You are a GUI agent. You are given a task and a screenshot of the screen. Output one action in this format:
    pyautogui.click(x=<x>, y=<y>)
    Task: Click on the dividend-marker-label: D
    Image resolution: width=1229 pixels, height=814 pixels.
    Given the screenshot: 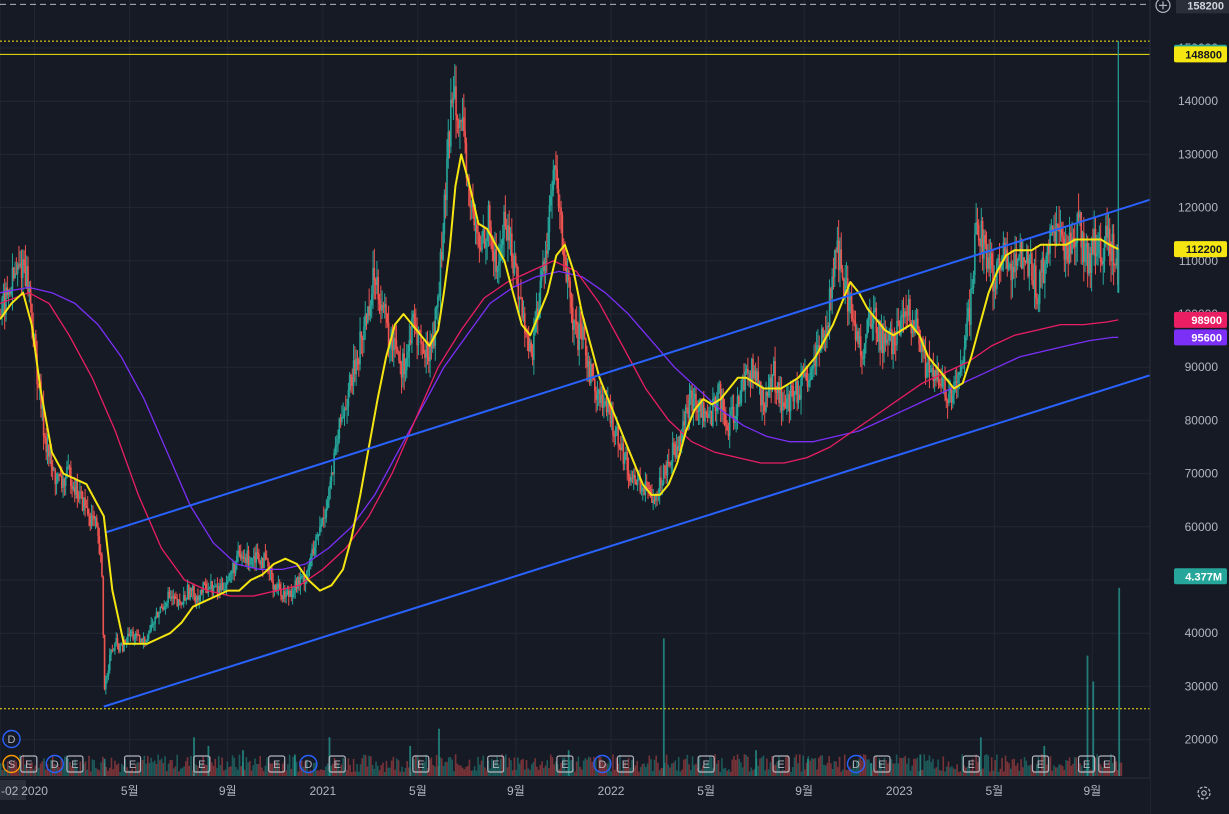 What is the action you would take?
    pyautogui.click(x=602, y=765)
    